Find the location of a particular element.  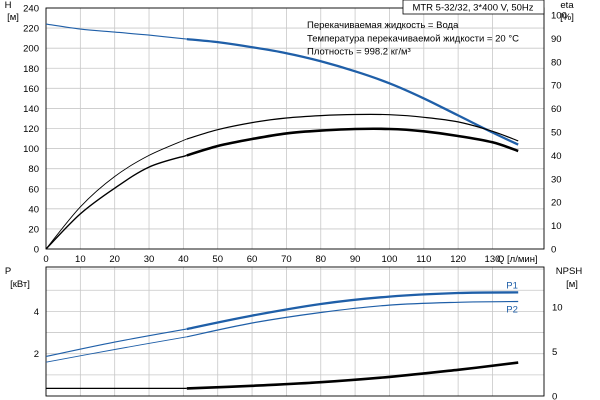

y-tick-label: 160 is located at coordinates (31, 89).